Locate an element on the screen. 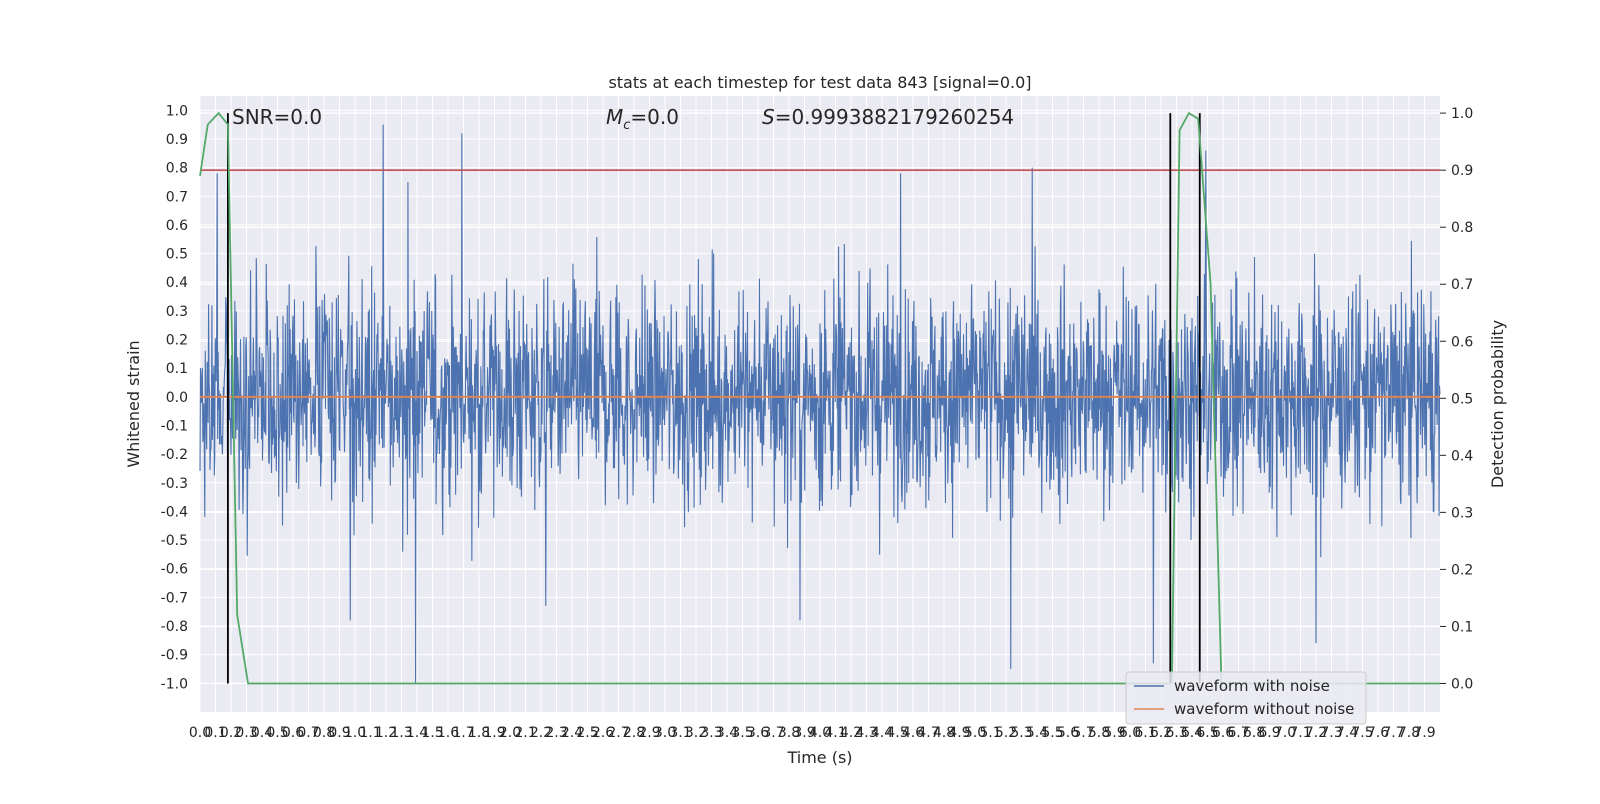 The width and height of the screenshot is (1600, 804). x-tick-label: 6.2 is located at coordinates (1161, 733).